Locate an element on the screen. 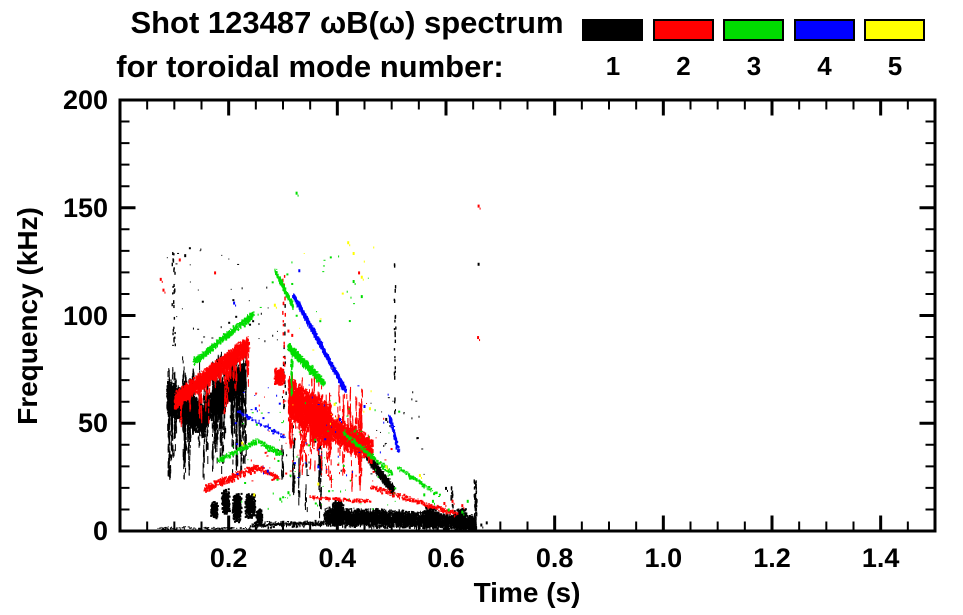 The height and width of the screenshot is (615, 963). legend-label-3: 3 is located at coordinates (754, 66).